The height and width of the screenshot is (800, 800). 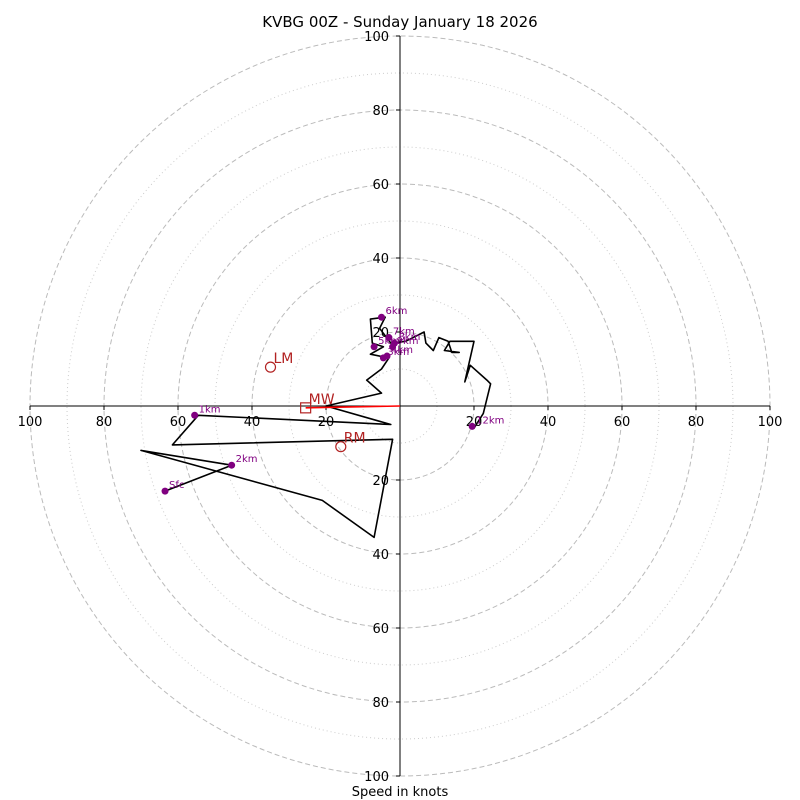 What do you see at coordinates (408, 341) in the screenshot?
I see `height-point-label: 9km` at bounding box center [408, 341].